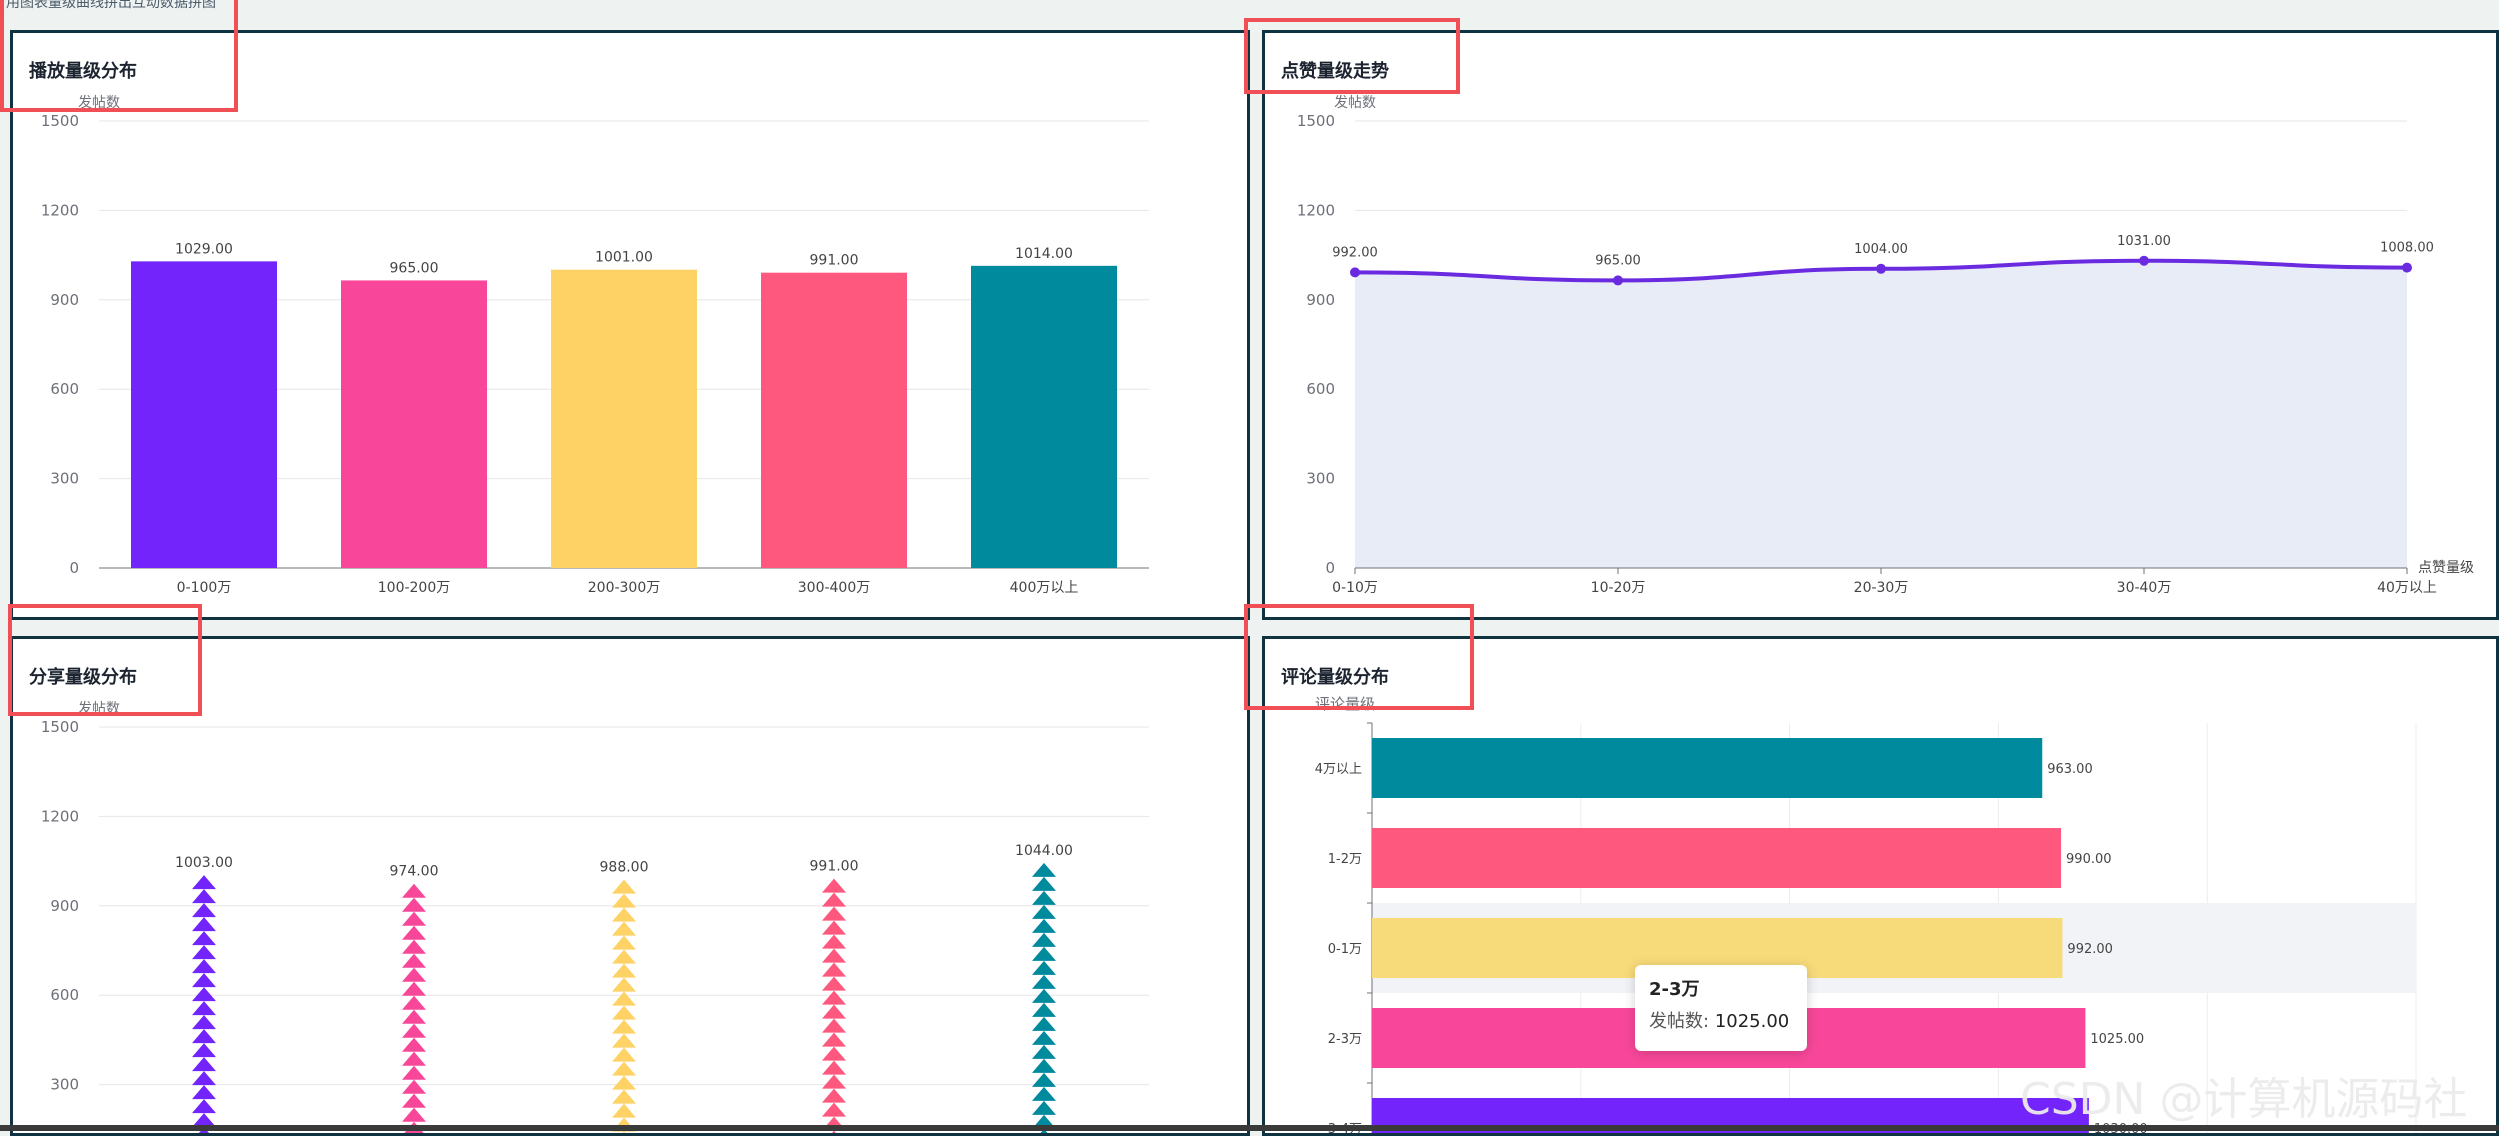 Image resolution: width=2499 pixels, height=1136 pixels. What do you see at coordinates (2243, 1095) in the screenshot?
I see `csdn-watermark: CSDN @计算机源码社` at bounding box center [2243, 1095].